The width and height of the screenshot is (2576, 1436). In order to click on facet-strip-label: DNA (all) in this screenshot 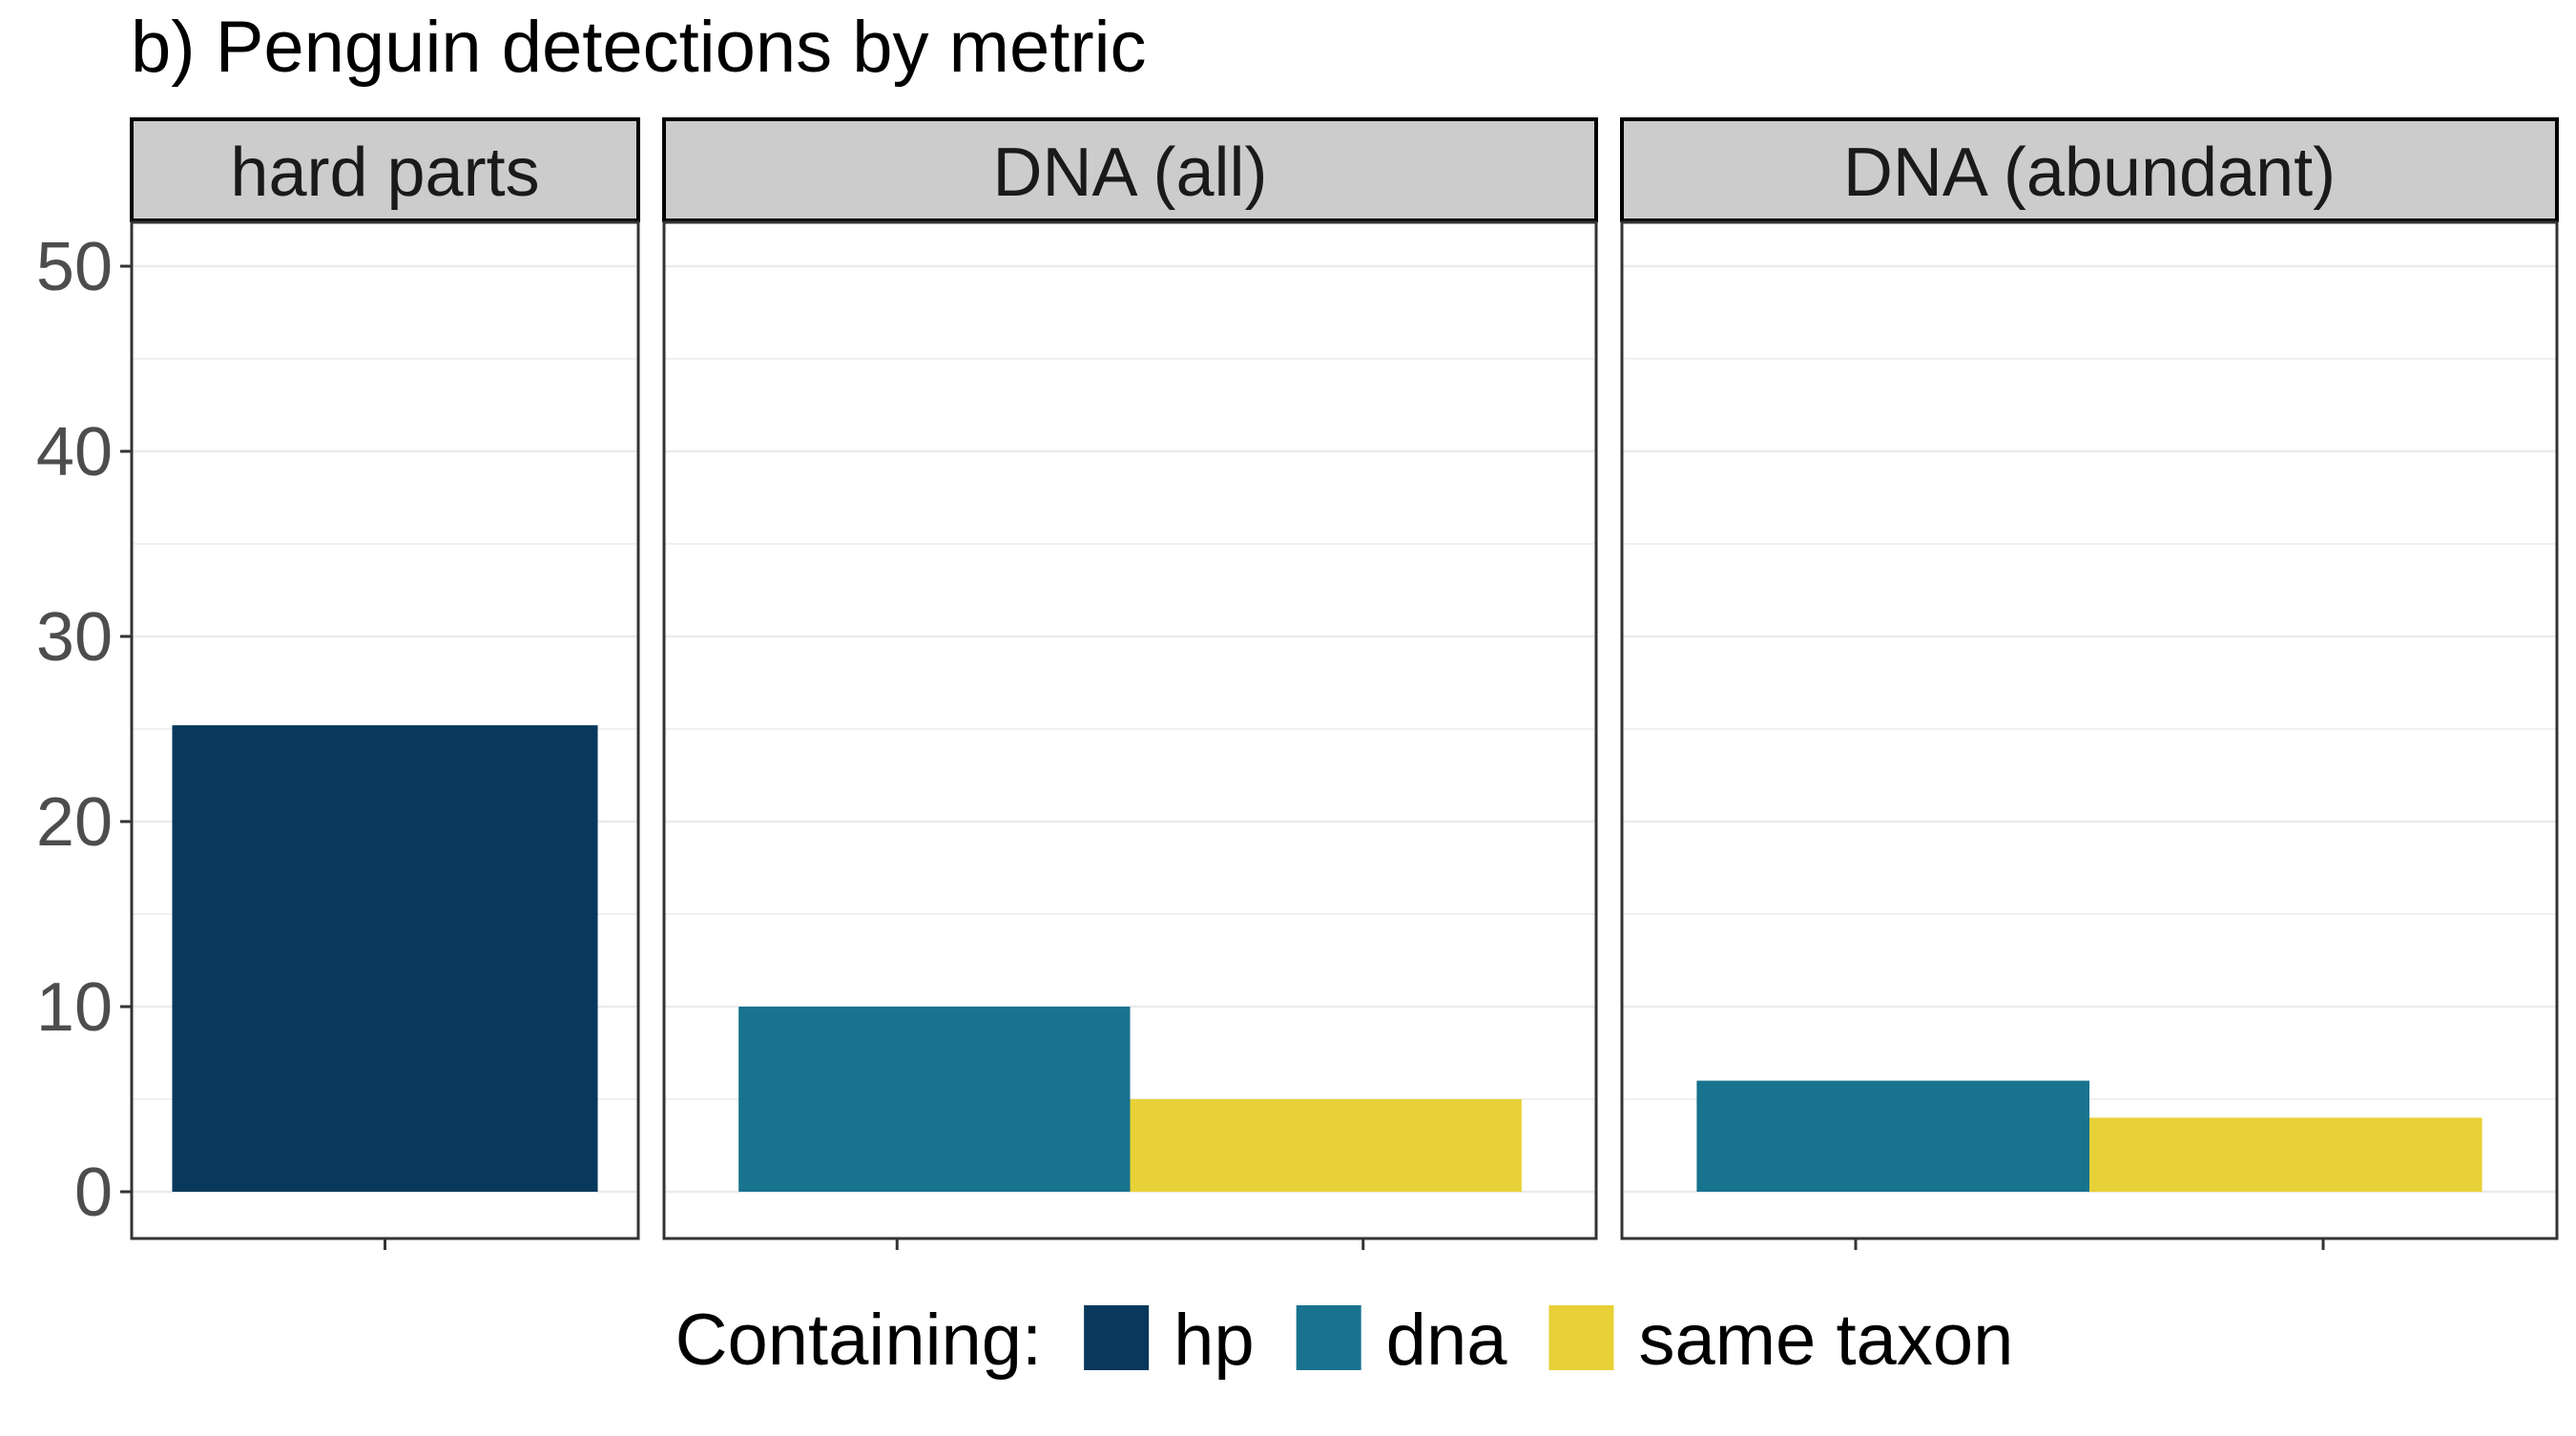, I will do `click(1129, 173)`.